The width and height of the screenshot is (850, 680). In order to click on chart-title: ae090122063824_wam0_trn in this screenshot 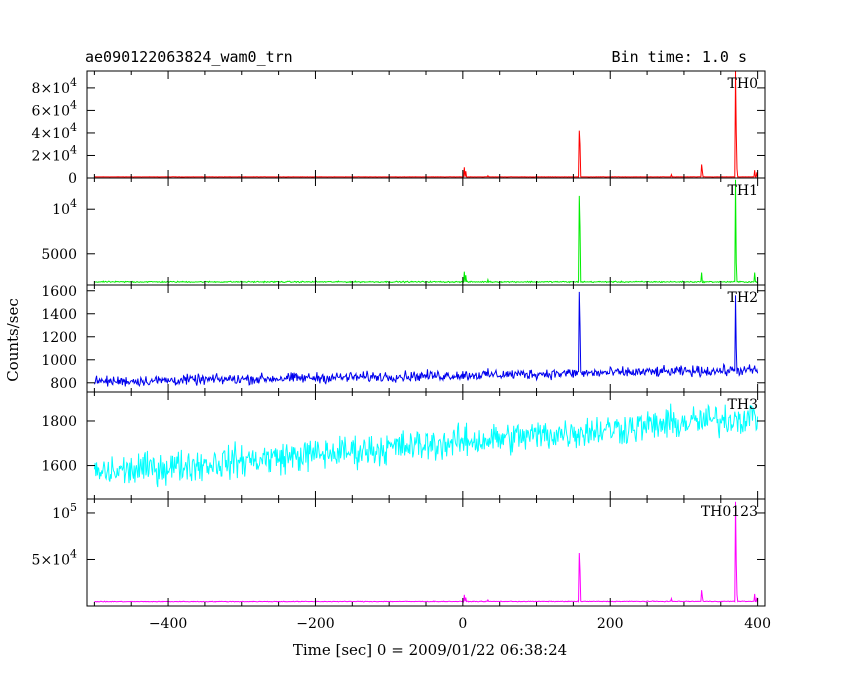, I will do `click(189, 57)`.